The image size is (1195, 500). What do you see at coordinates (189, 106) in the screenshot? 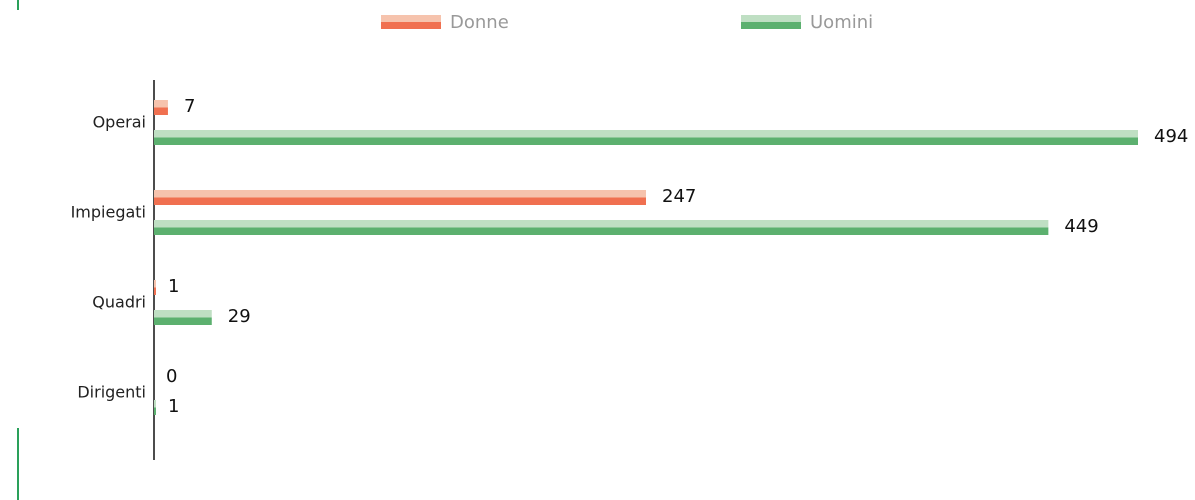
I see `value-label: 7` at bounding box center [189, 106].